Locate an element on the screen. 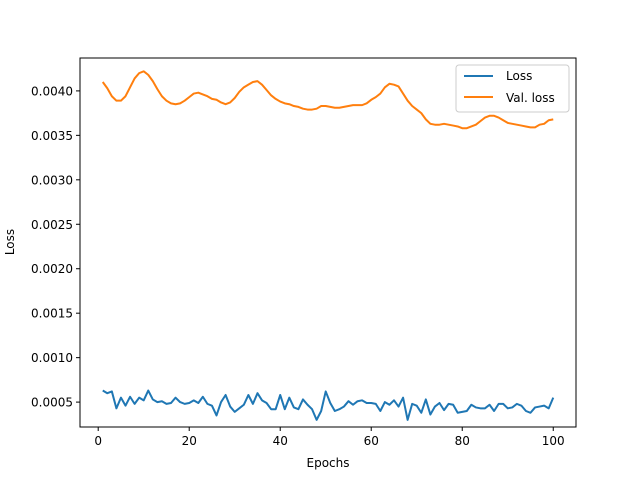  legend-label-val-loss: Val. loss is located at coordinates (530, 98).